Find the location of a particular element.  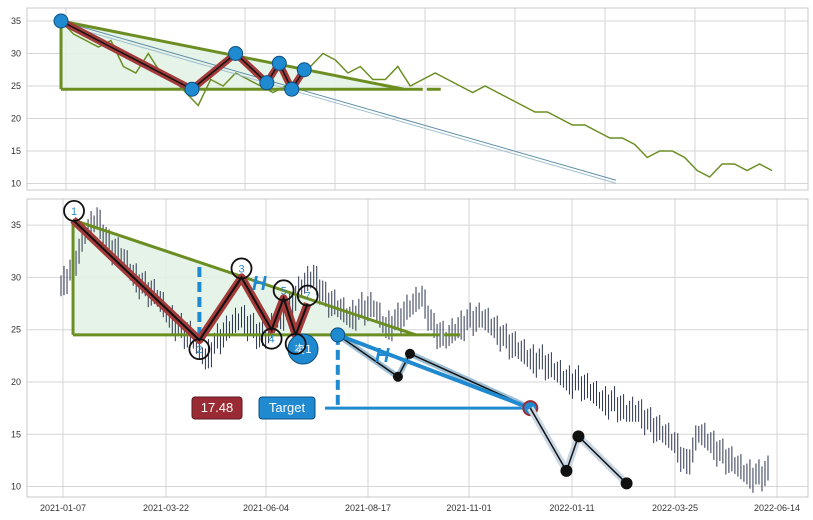

bottom-x-tick-6: 2022-03-25 is located at coordinates (675, 508).